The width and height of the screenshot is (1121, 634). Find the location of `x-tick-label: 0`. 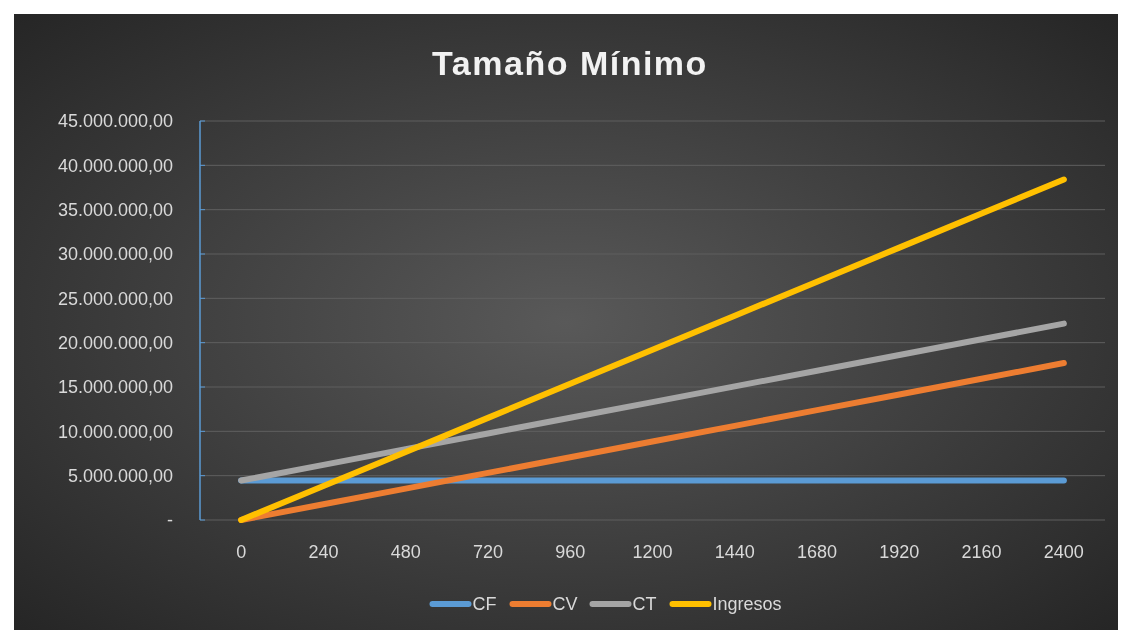

x-tick-label: 0 is located at coordinates (241, 552).